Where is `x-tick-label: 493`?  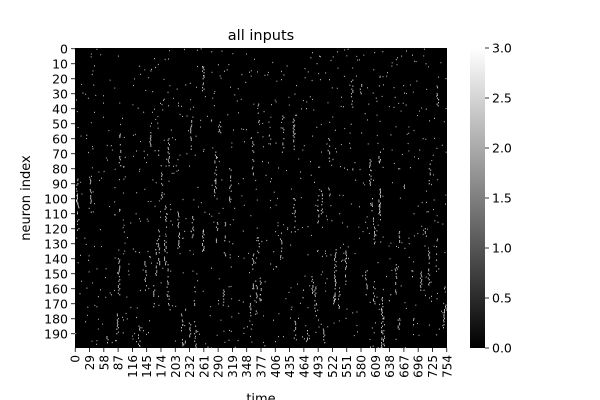
x-tick-label: 493 is located at coordinates (319, 366).